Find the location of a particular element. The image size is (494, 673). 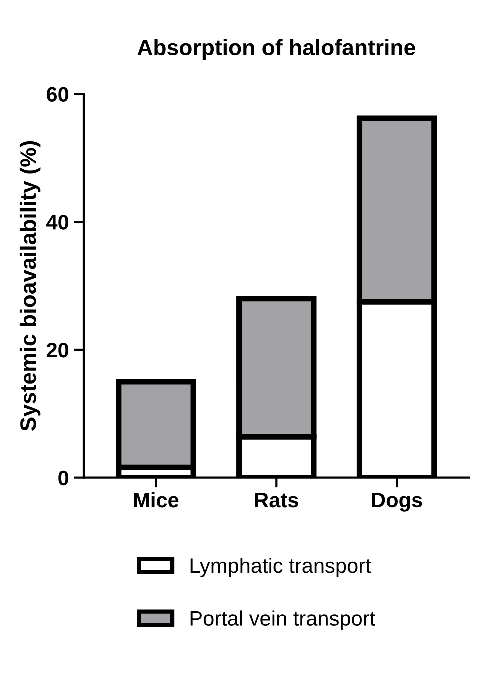

chart-title: Absorption of halofantrine is located at coordinates (277, 49).